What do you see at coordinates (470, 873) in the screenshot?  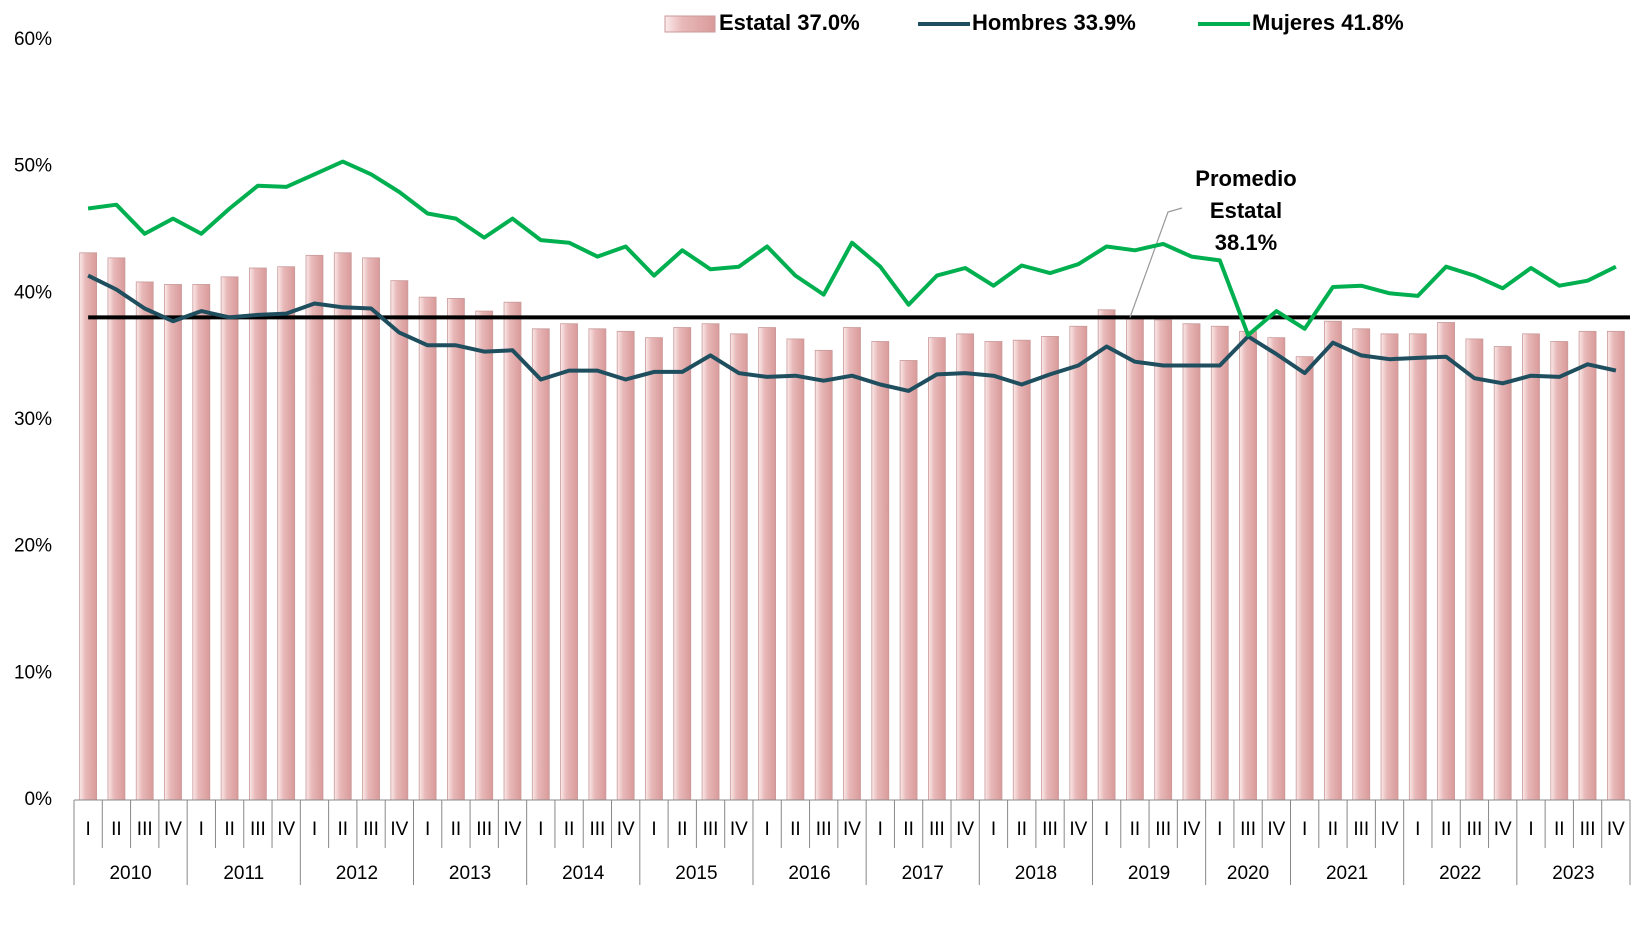 I see `year-label: 2013` at bounding box center [470, 873].